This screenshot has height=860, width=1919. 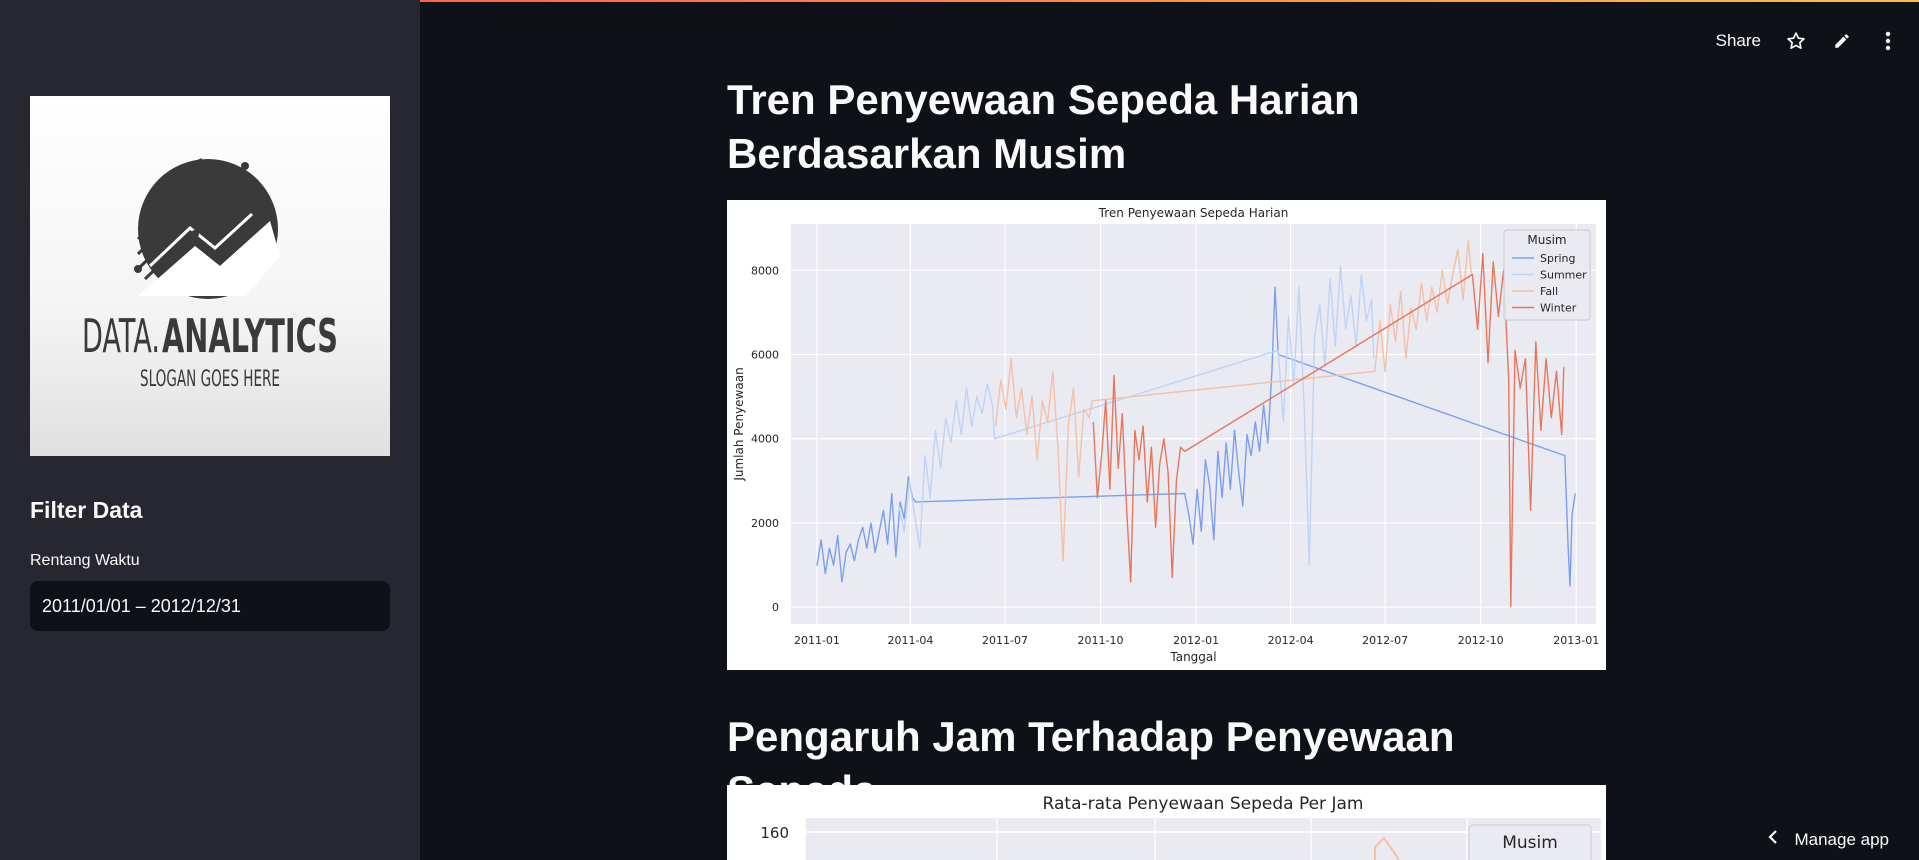 What do you see at coordinates (1193, 213) in the screenshot?
I see `chart-title: Tren Penyewaan Sepeda Harian` at bounding box center [1193, 213].